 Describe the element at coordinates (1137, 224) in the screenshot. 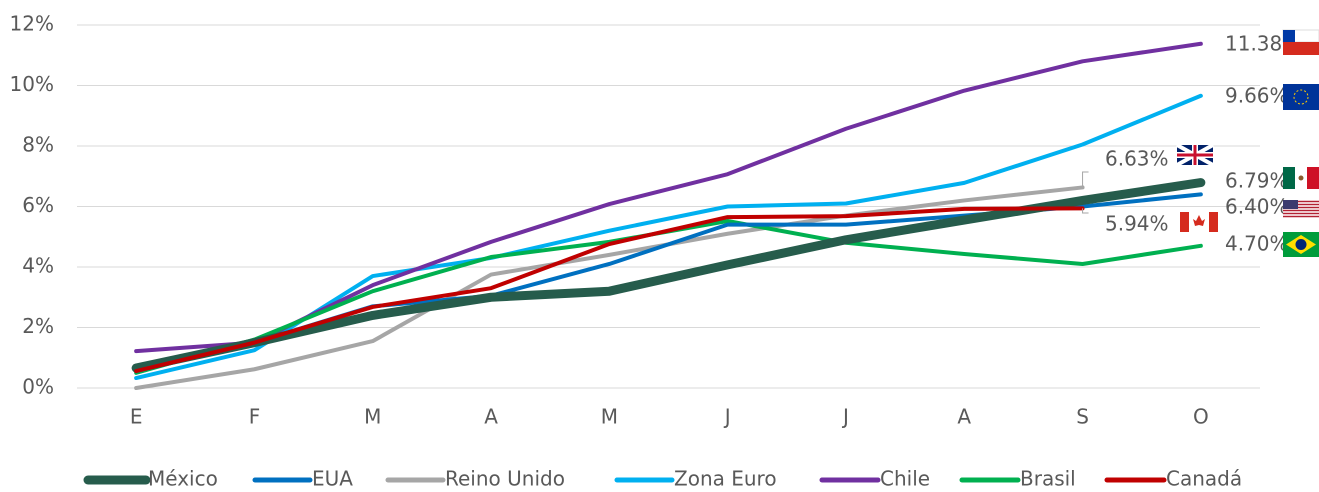

I see `data-label: 5.94%` at that location.